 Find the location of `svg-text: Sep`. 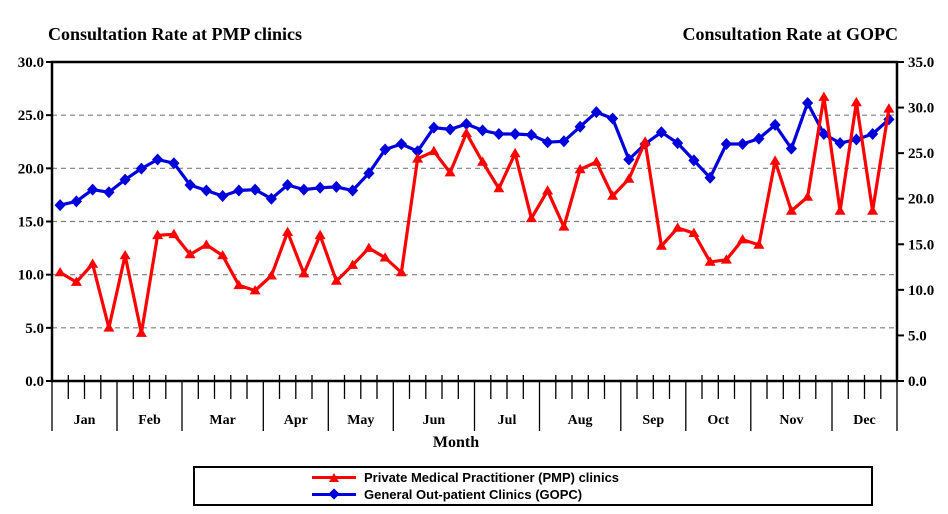

svg-text: Sep is located at coordinates (653, 420).